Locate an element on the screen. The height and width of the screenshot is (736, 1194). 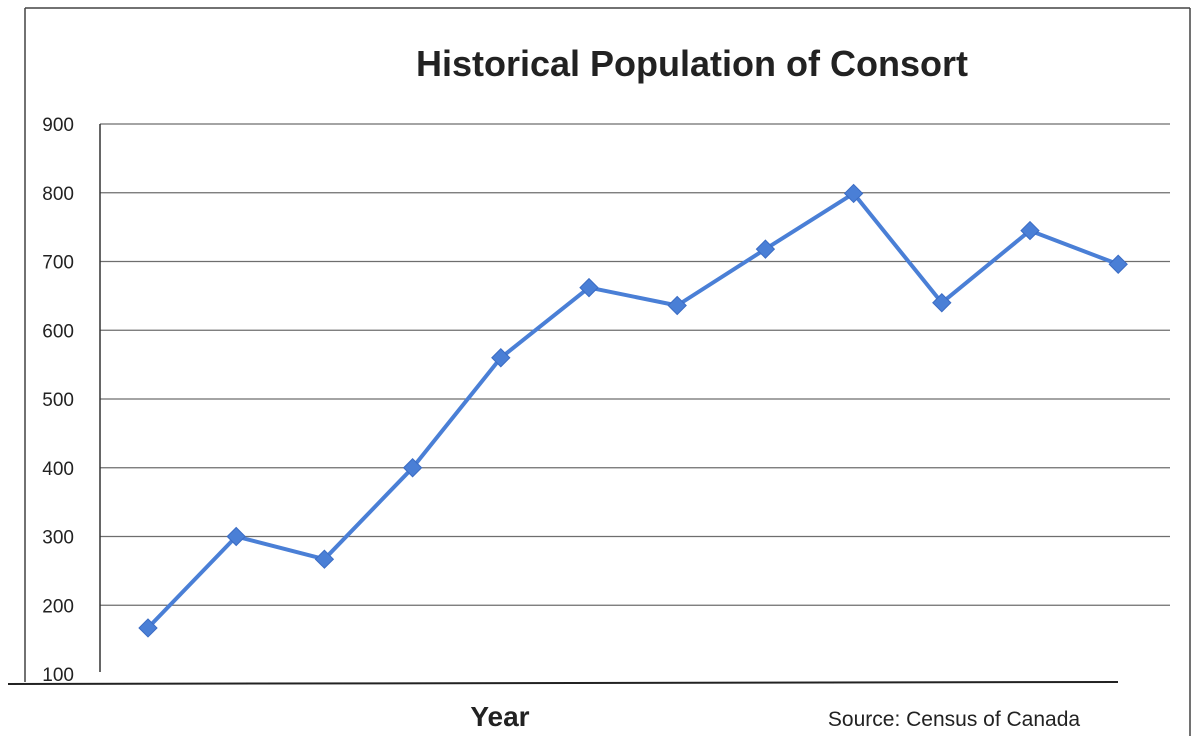
y-tick-label: 100 is located at coordinates (58, 675).